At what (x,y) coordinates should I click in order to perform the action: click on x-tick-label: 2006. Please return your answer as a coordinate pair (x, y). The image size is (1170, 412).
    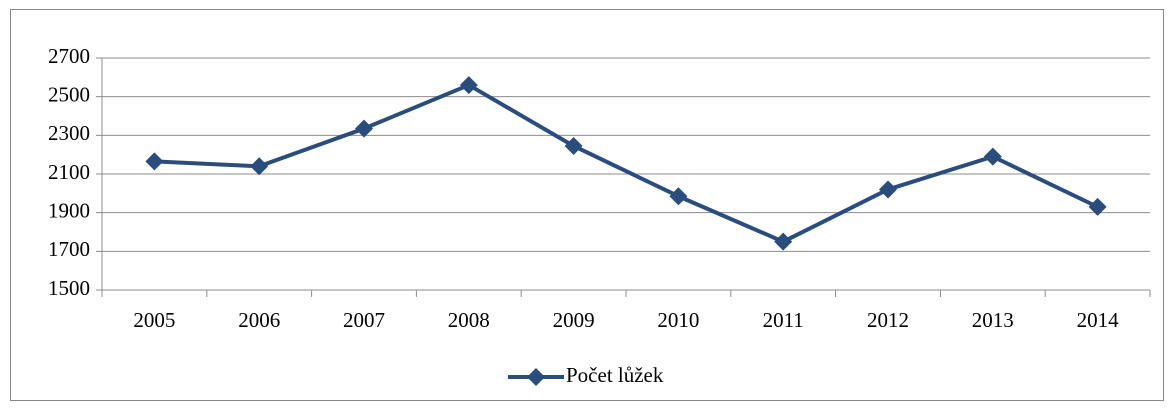
    Looking at the image, I should click on (259, 320).